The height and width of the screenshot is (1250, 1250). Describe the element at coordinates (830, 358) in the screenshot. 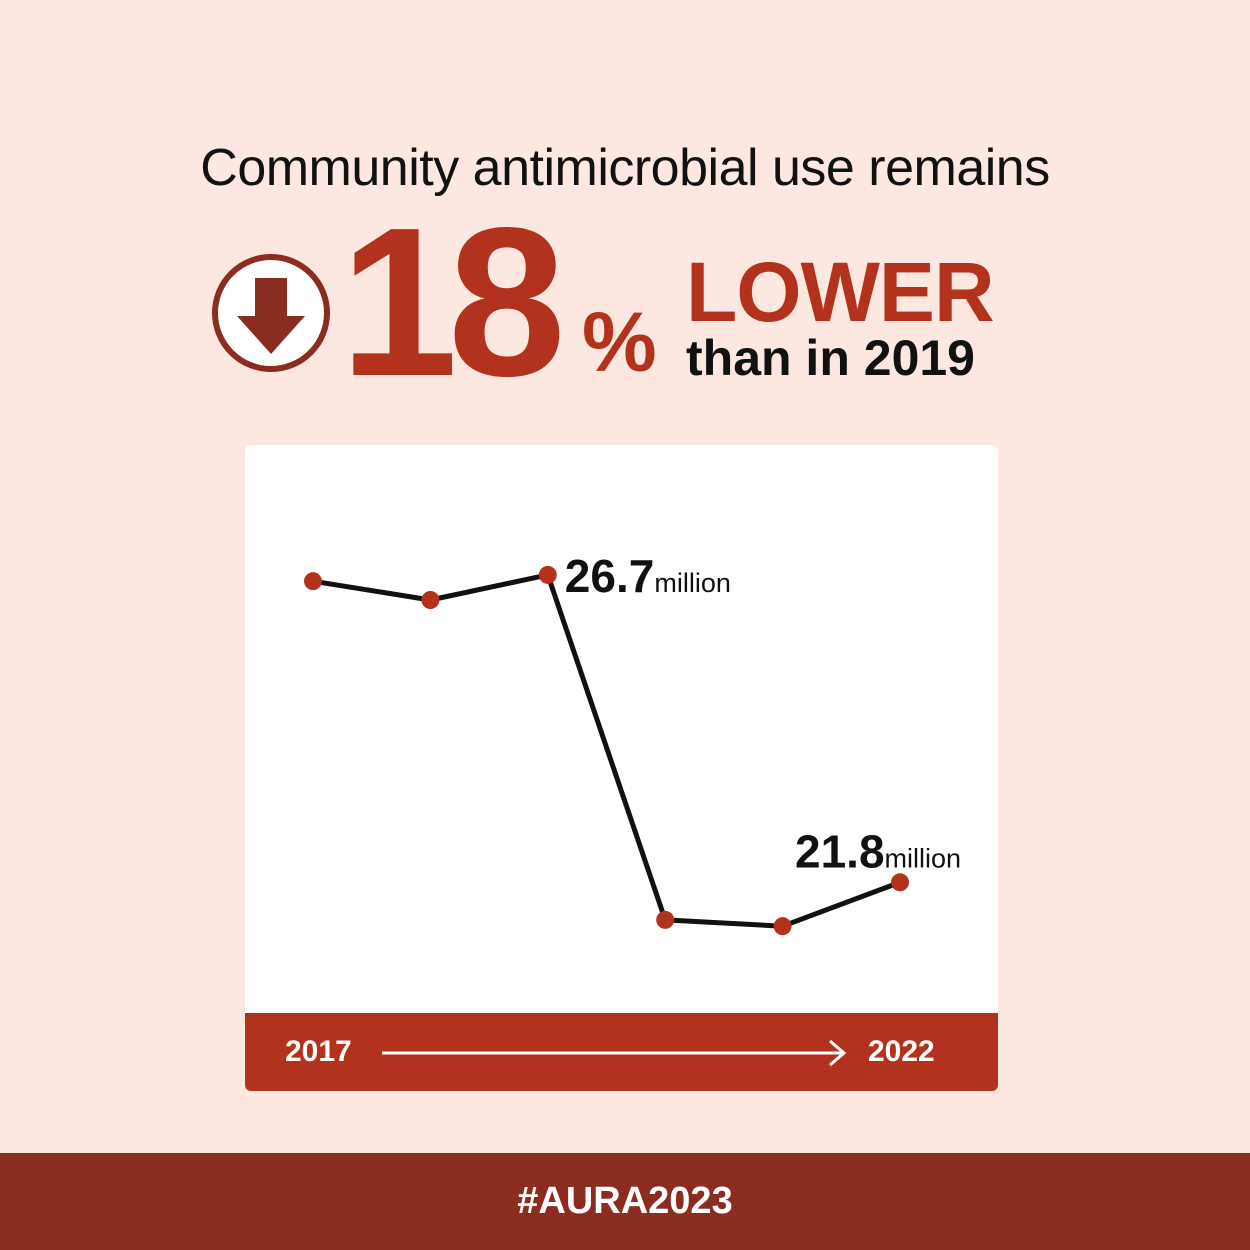

I see `headline-comparison: than in 2019` at that location.